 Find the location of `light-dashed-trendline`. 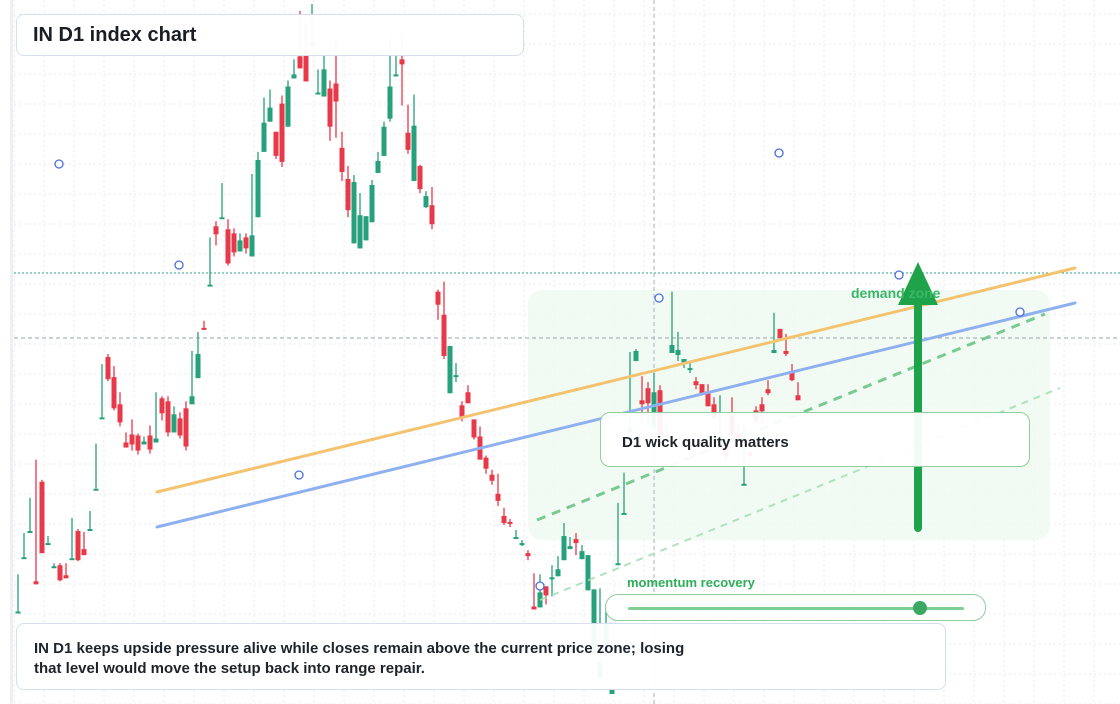

light-dashed-trendline is located at coordinates (800, 494).